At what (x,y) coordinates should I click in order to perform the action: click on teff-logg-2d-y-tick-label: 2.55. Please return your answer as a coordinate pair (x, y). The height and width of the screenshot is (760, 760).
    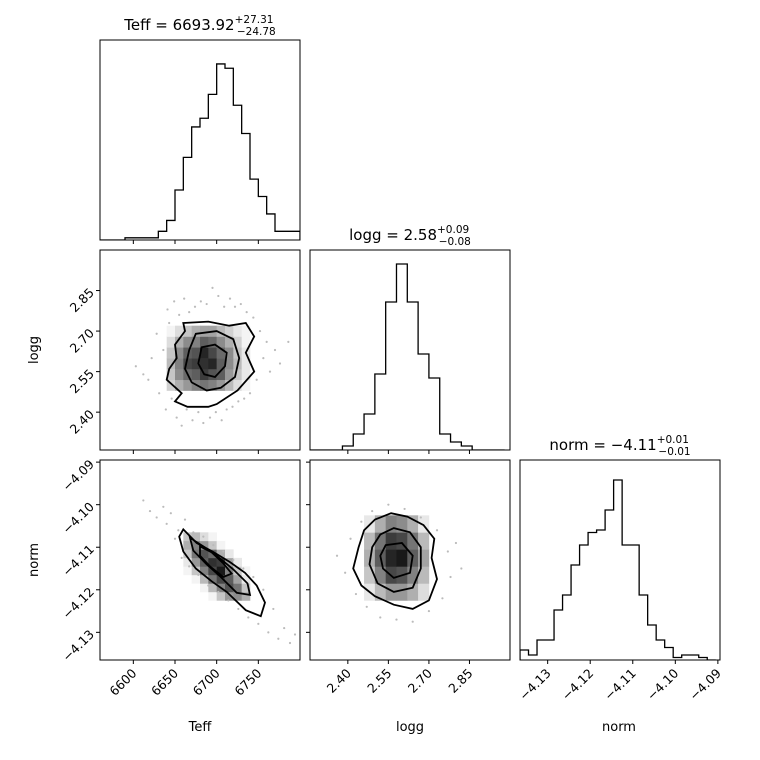
    Looking at the image, I should click on (82, 381).